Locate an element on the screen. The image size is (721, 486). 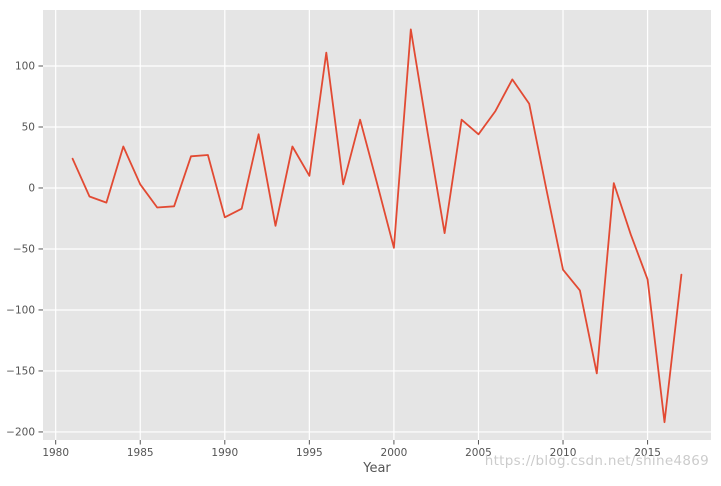
x-tick-label: 1985 is located at coordinates (140, 453).